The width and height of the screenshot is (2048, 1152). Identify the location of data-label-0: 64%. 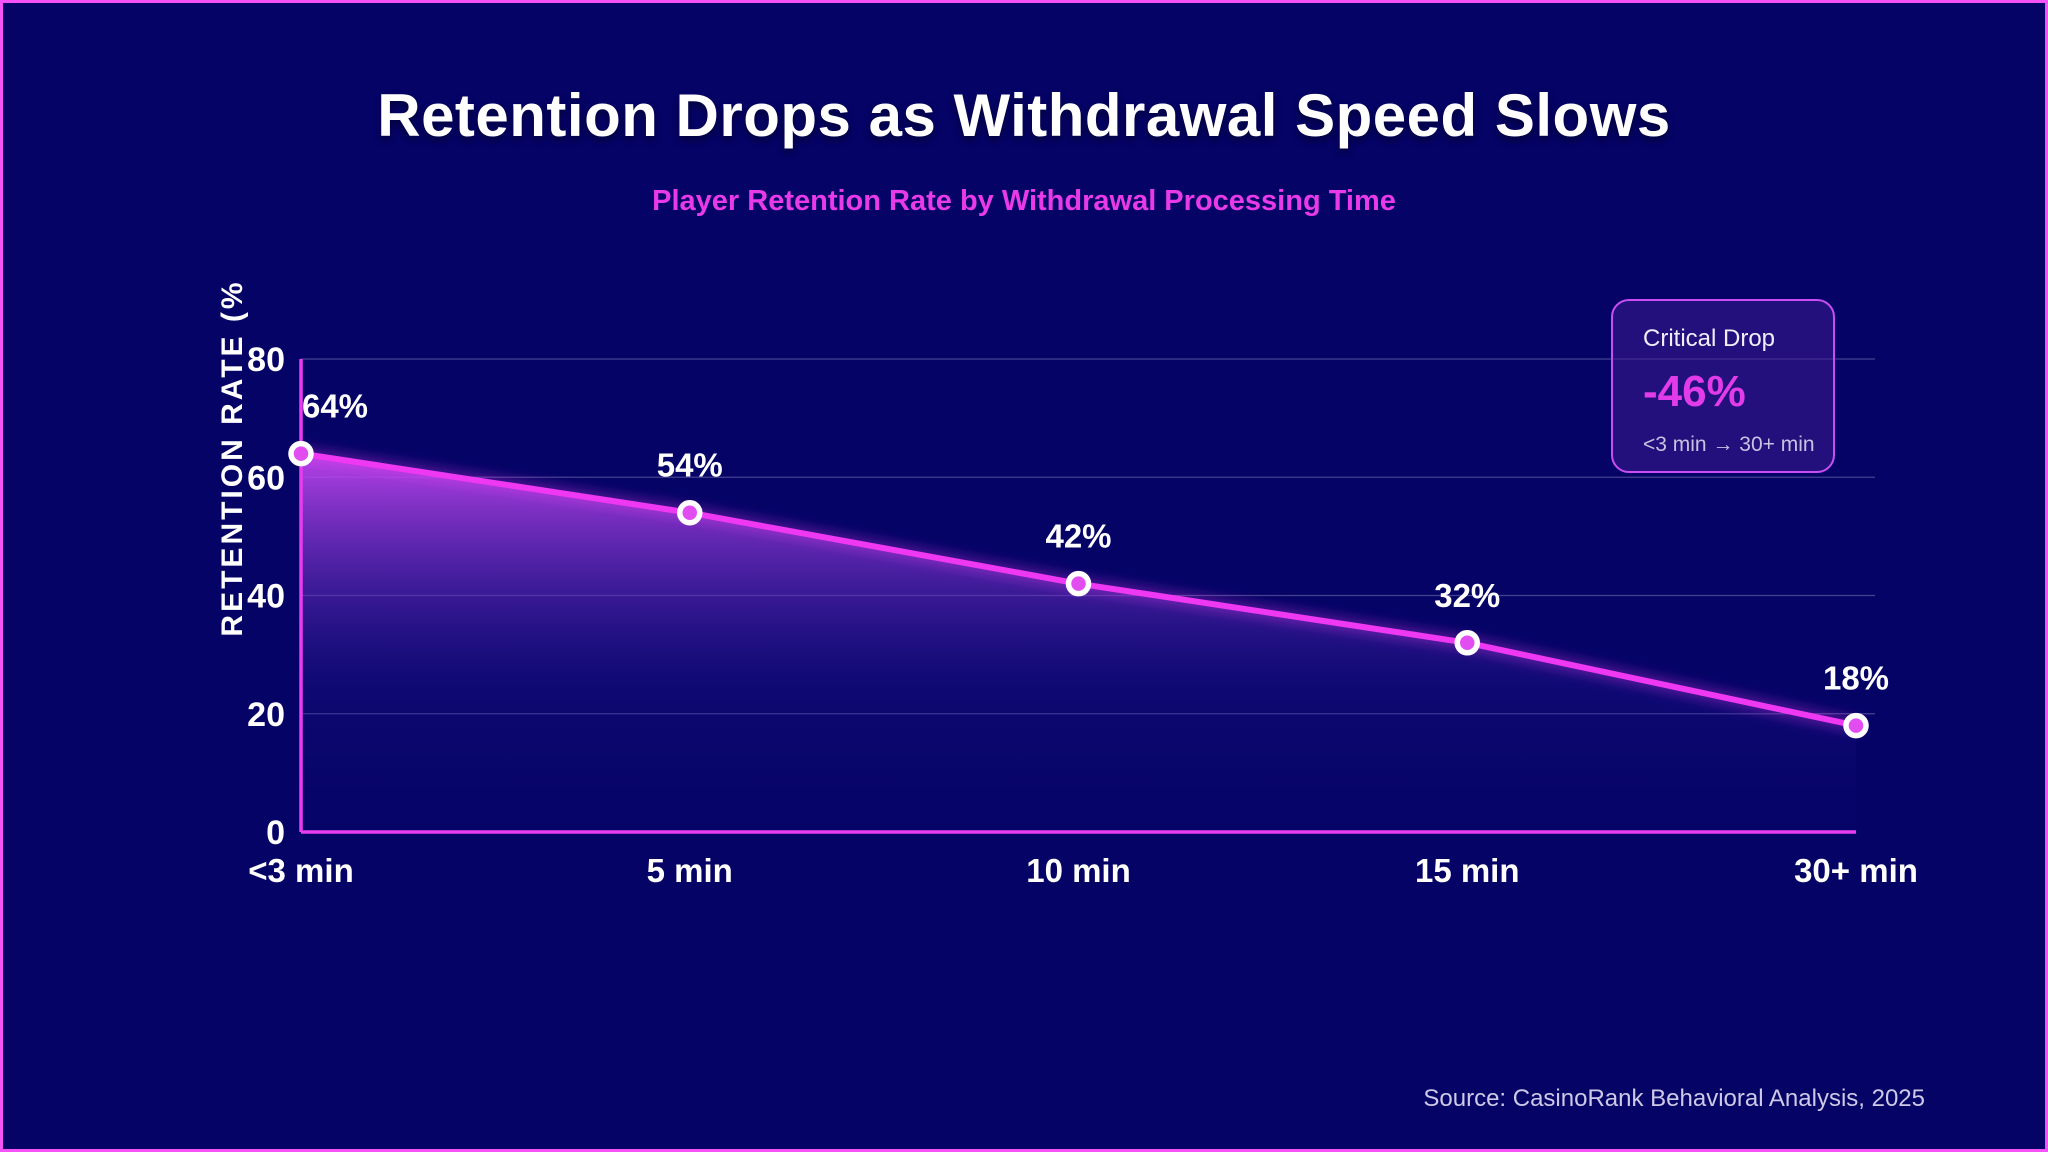
(335, 406).